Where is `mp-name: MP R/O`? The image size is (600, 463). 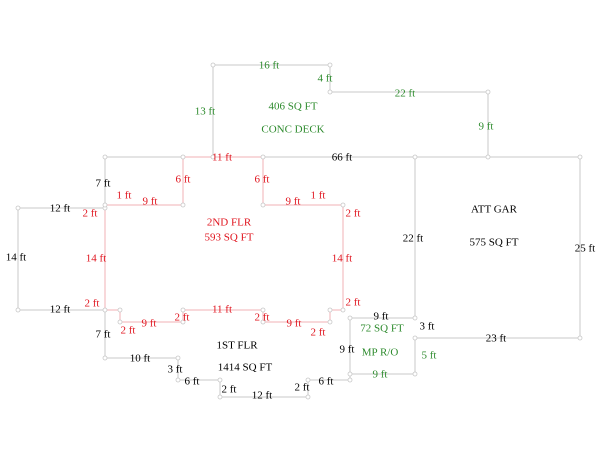
mp-name: MP R/O is located at coordinates (380, 353).